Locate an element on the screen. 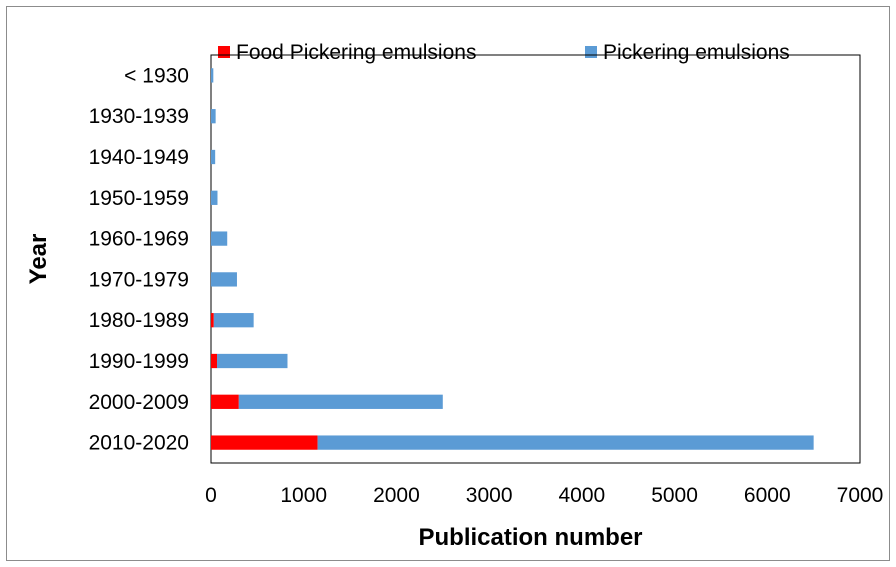 This screenshot has height=567, width=896. x-tick-label: 6000 is located at coordinates (767, 495).